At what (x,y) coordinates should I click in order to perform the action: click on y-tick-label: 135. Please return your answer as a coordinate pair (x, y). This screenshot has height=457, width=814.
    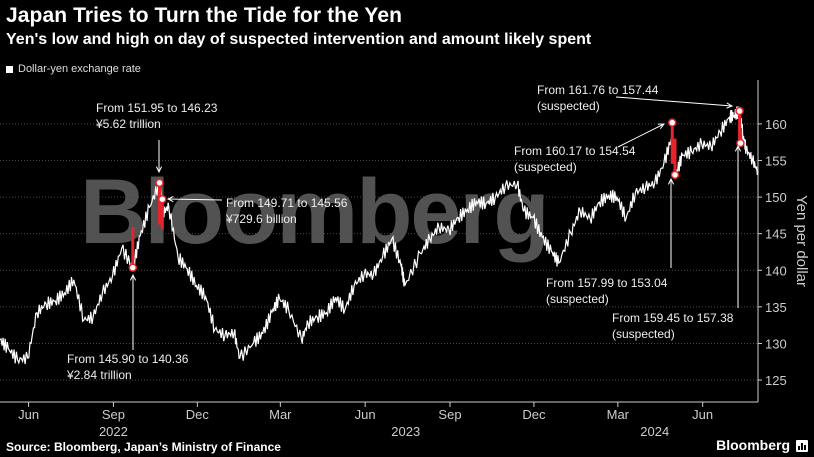
    Looking at the image, I should click on (776, 307).